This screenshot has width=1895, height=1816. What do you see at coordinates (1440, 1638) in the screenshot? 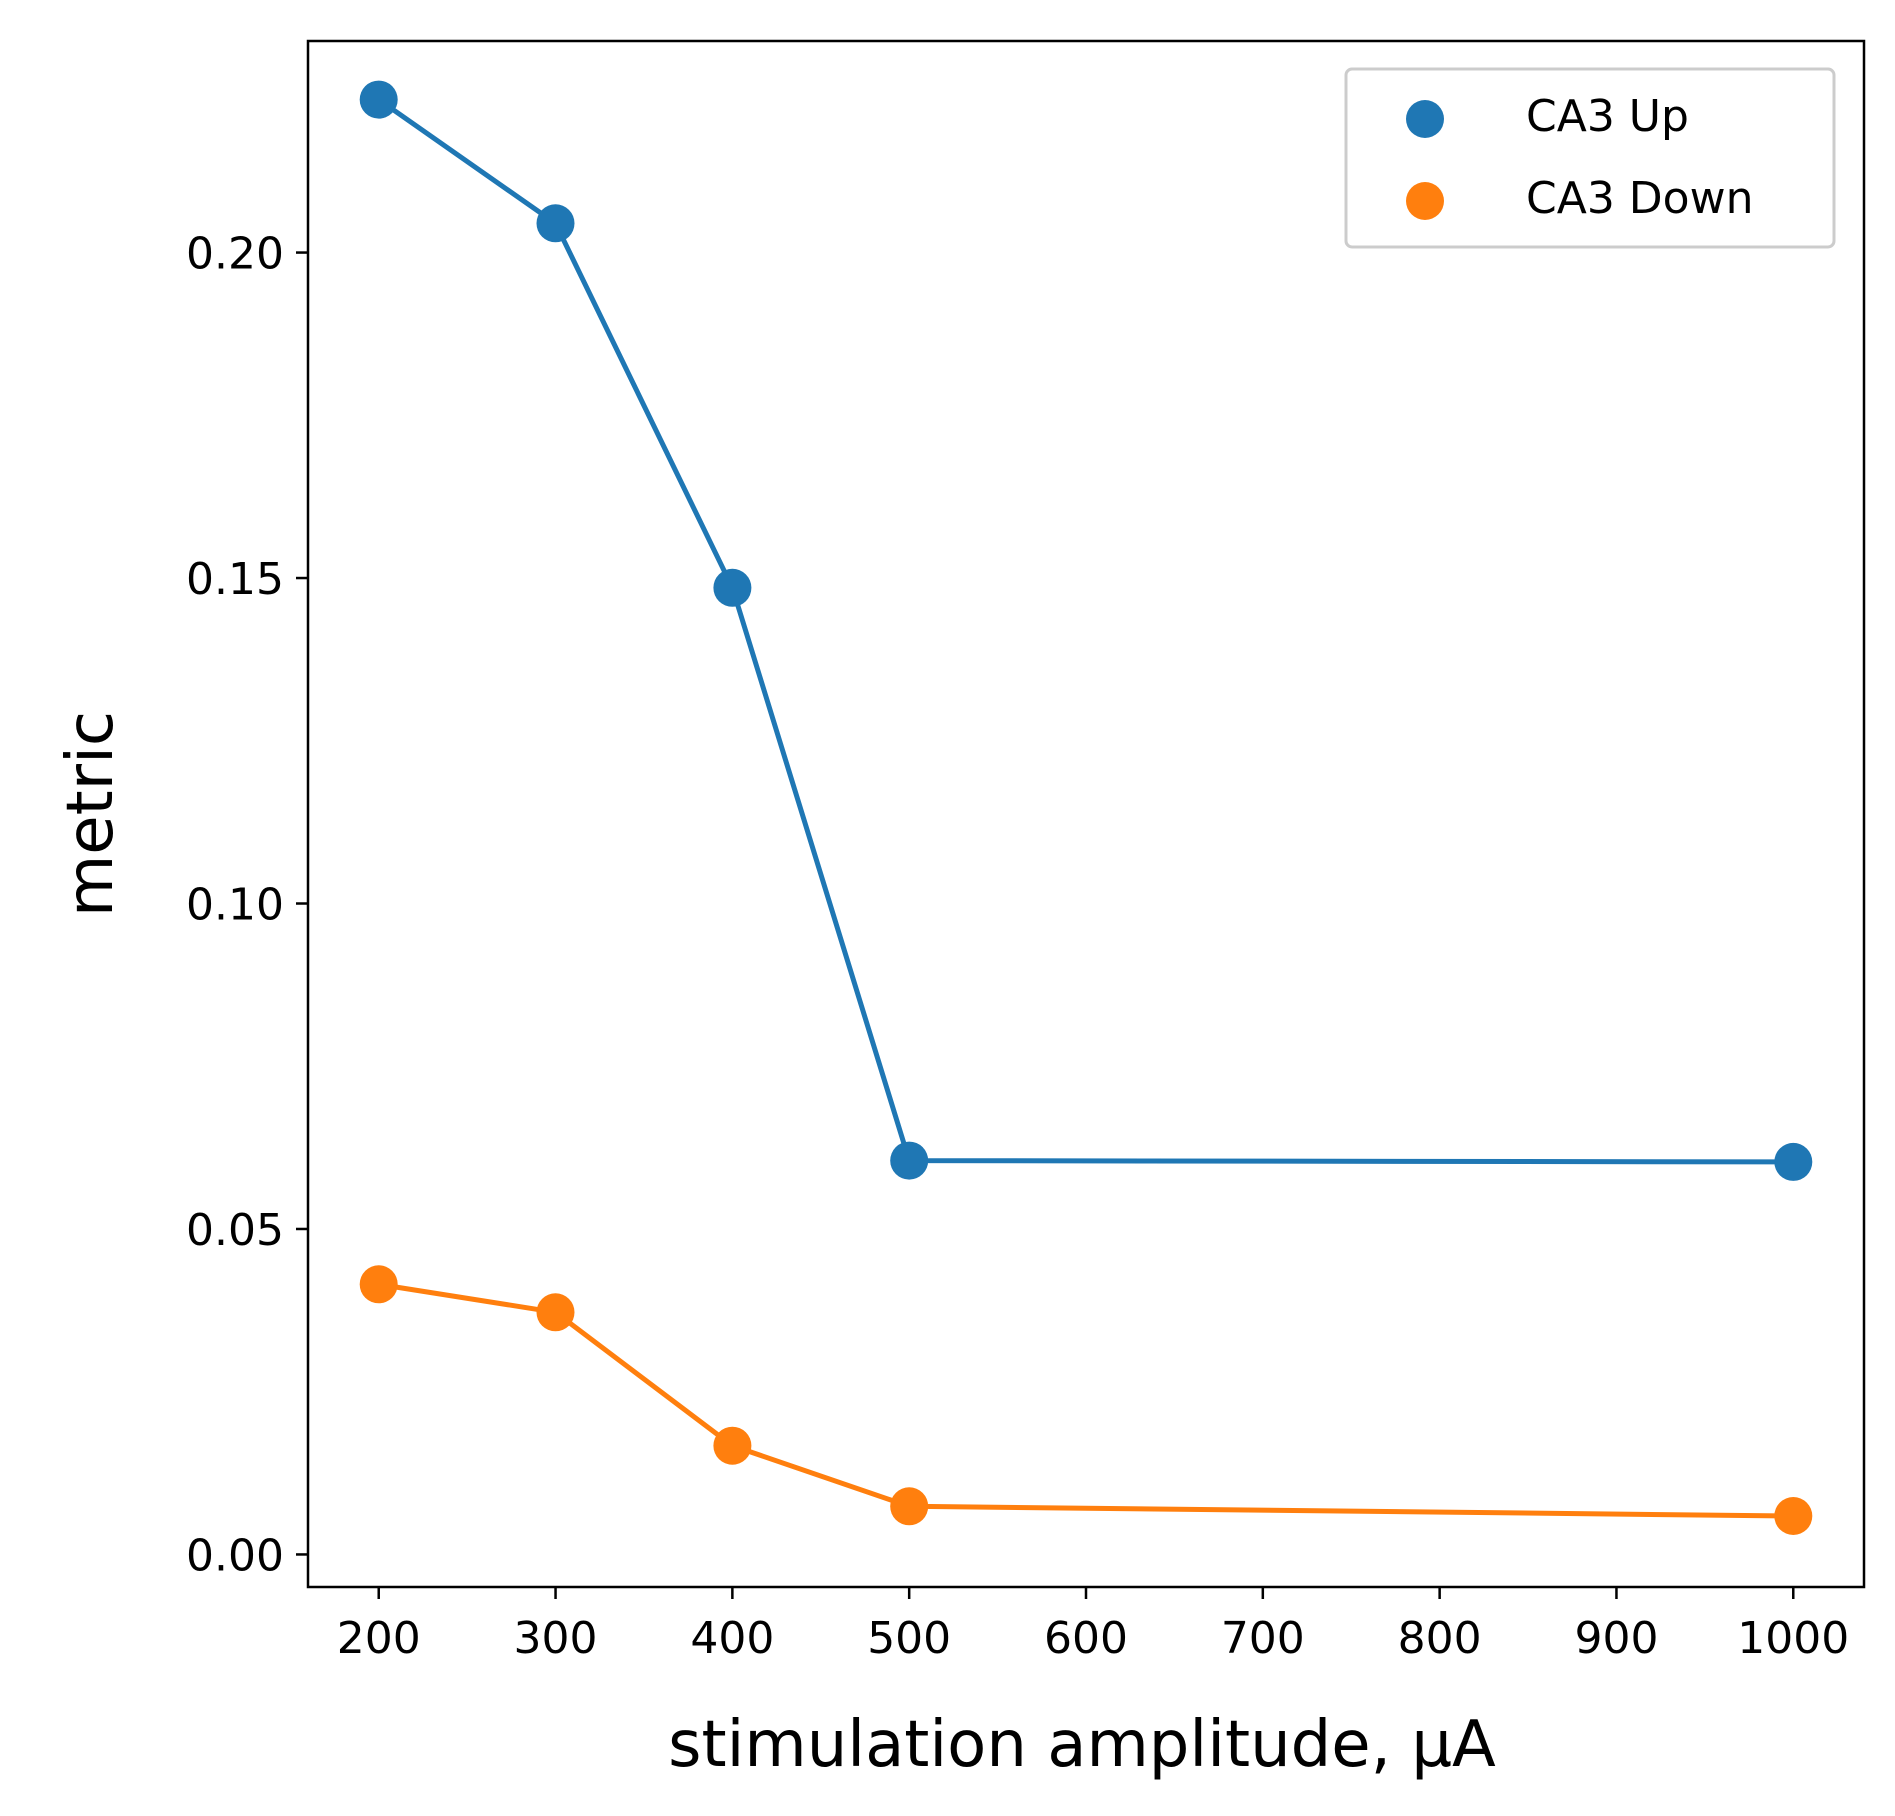
I see `x-tick-label: 800` at bounding box center [1440, 1638].